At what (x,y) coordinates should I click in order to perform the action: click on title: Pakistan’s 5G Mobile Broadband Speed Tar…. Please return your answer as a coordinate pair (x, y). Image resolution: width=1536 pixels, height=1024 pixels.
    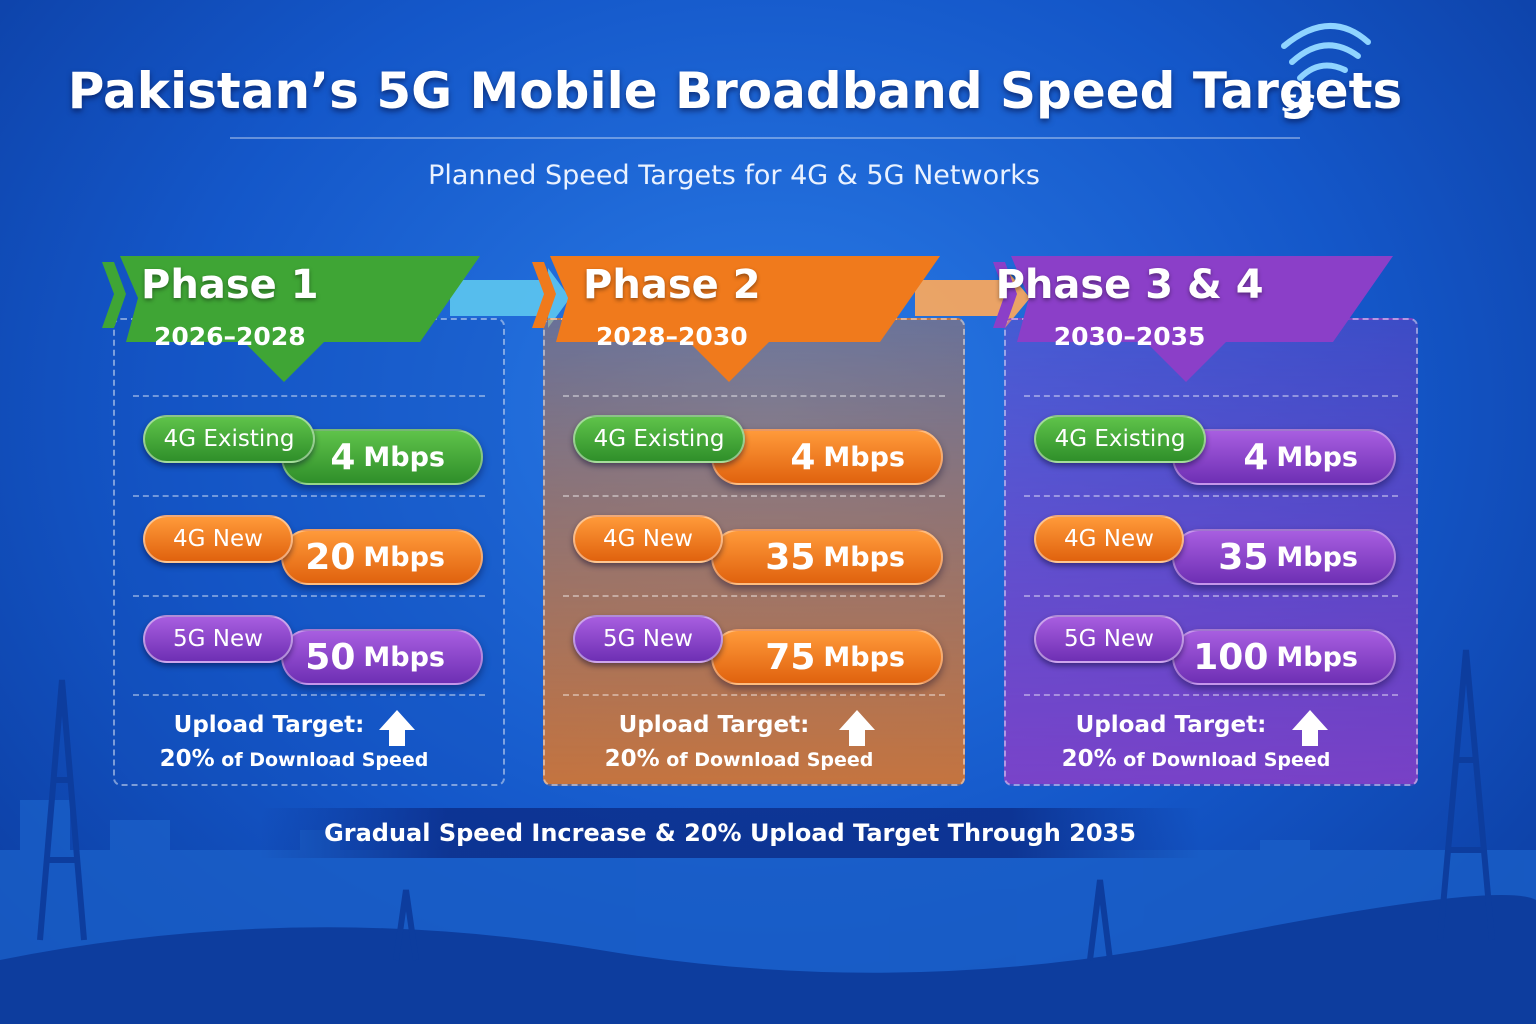
    Looking at the image, I should click on (735, 91).